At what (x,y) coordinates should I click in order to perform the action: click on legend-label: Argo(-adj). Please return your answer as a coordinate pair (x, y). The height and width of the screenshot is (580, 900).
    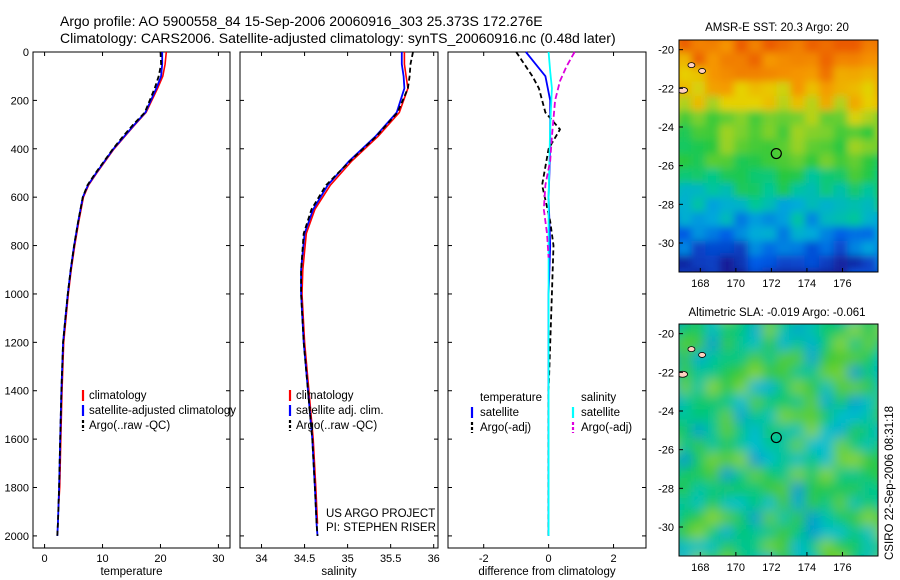
    Looking at the image, I should click on (505, 428).